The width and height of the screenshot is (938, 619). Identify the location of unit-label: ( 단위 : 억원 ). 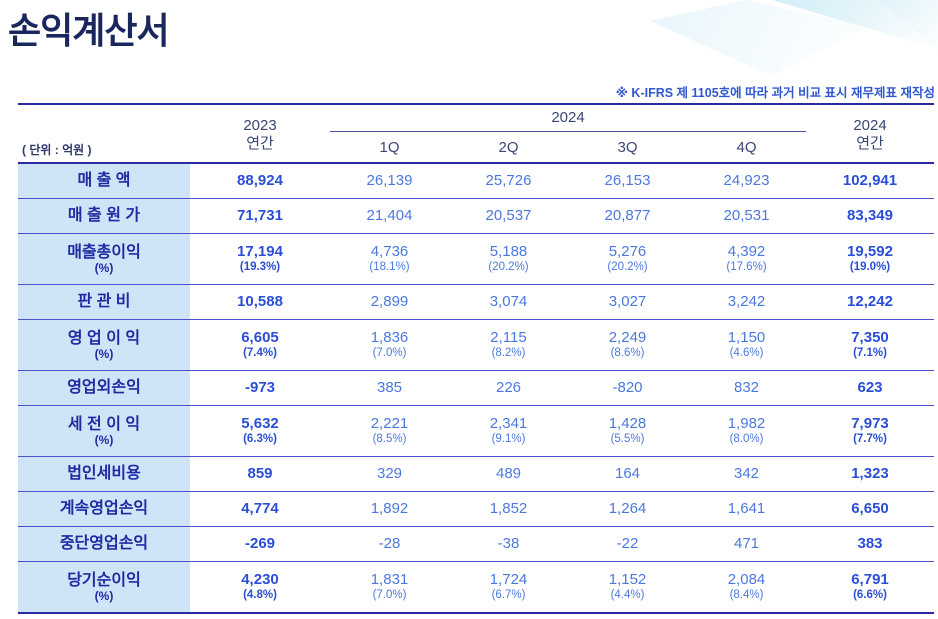
(57, 149).